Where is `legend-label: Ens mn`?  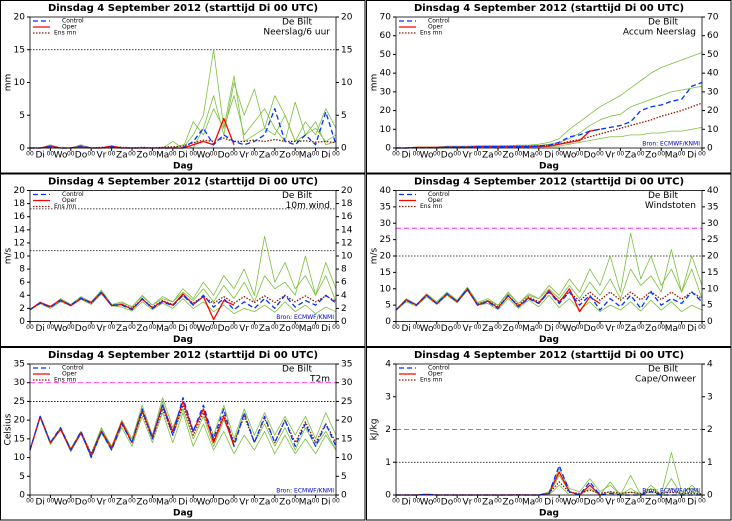
legend-label: Ens mn is located at coordinates (65, 206).